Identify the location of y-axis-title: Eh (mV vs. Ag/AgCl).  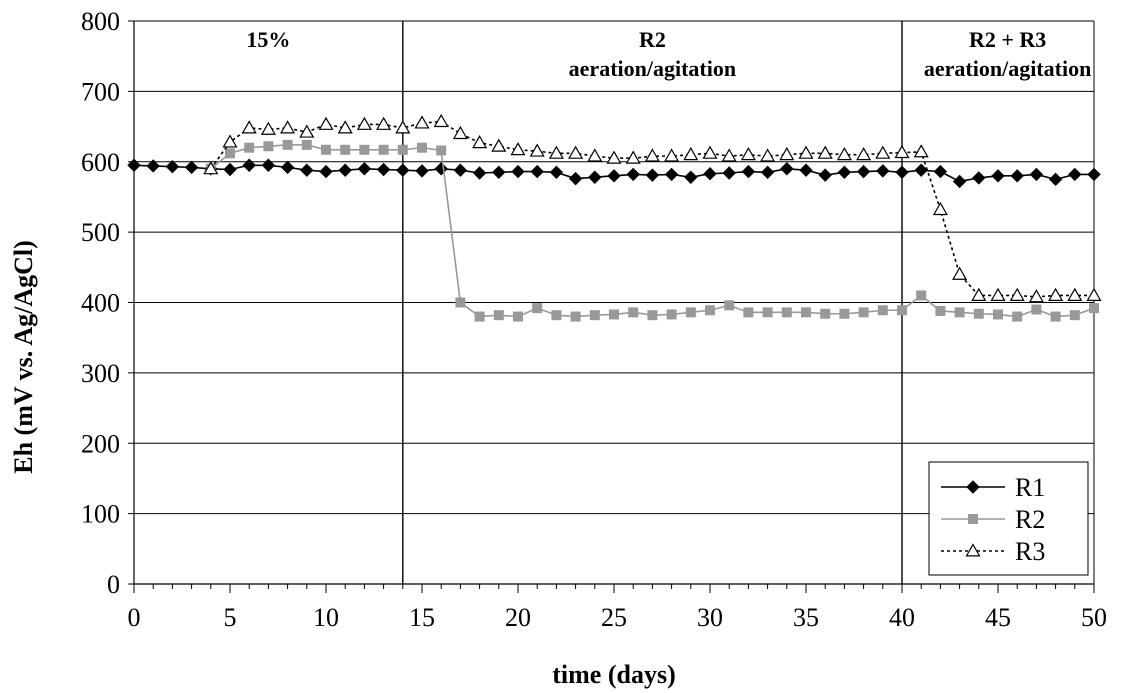
(23, 357).